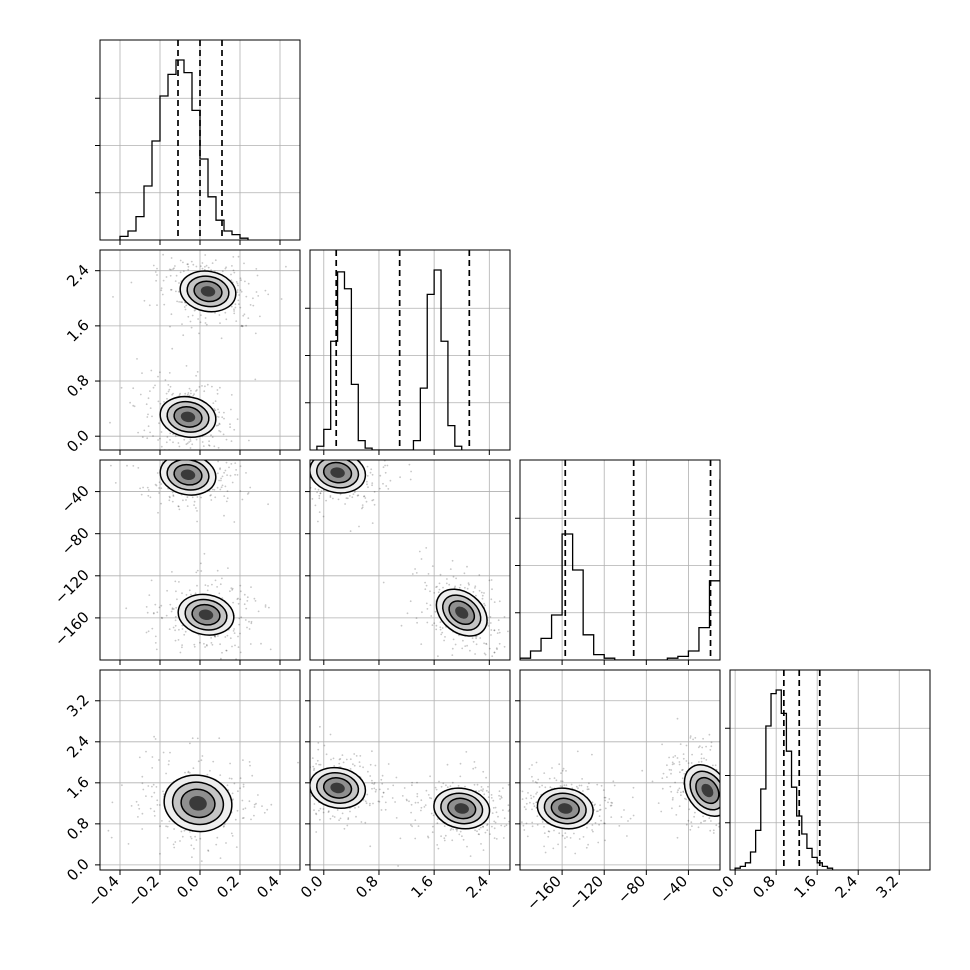 This screenshot has height=970, width=970. What do you see at coordinates (72, 629) in the screenshot?
I see `y-tick-label: −160` at bounding box center [72, 629].